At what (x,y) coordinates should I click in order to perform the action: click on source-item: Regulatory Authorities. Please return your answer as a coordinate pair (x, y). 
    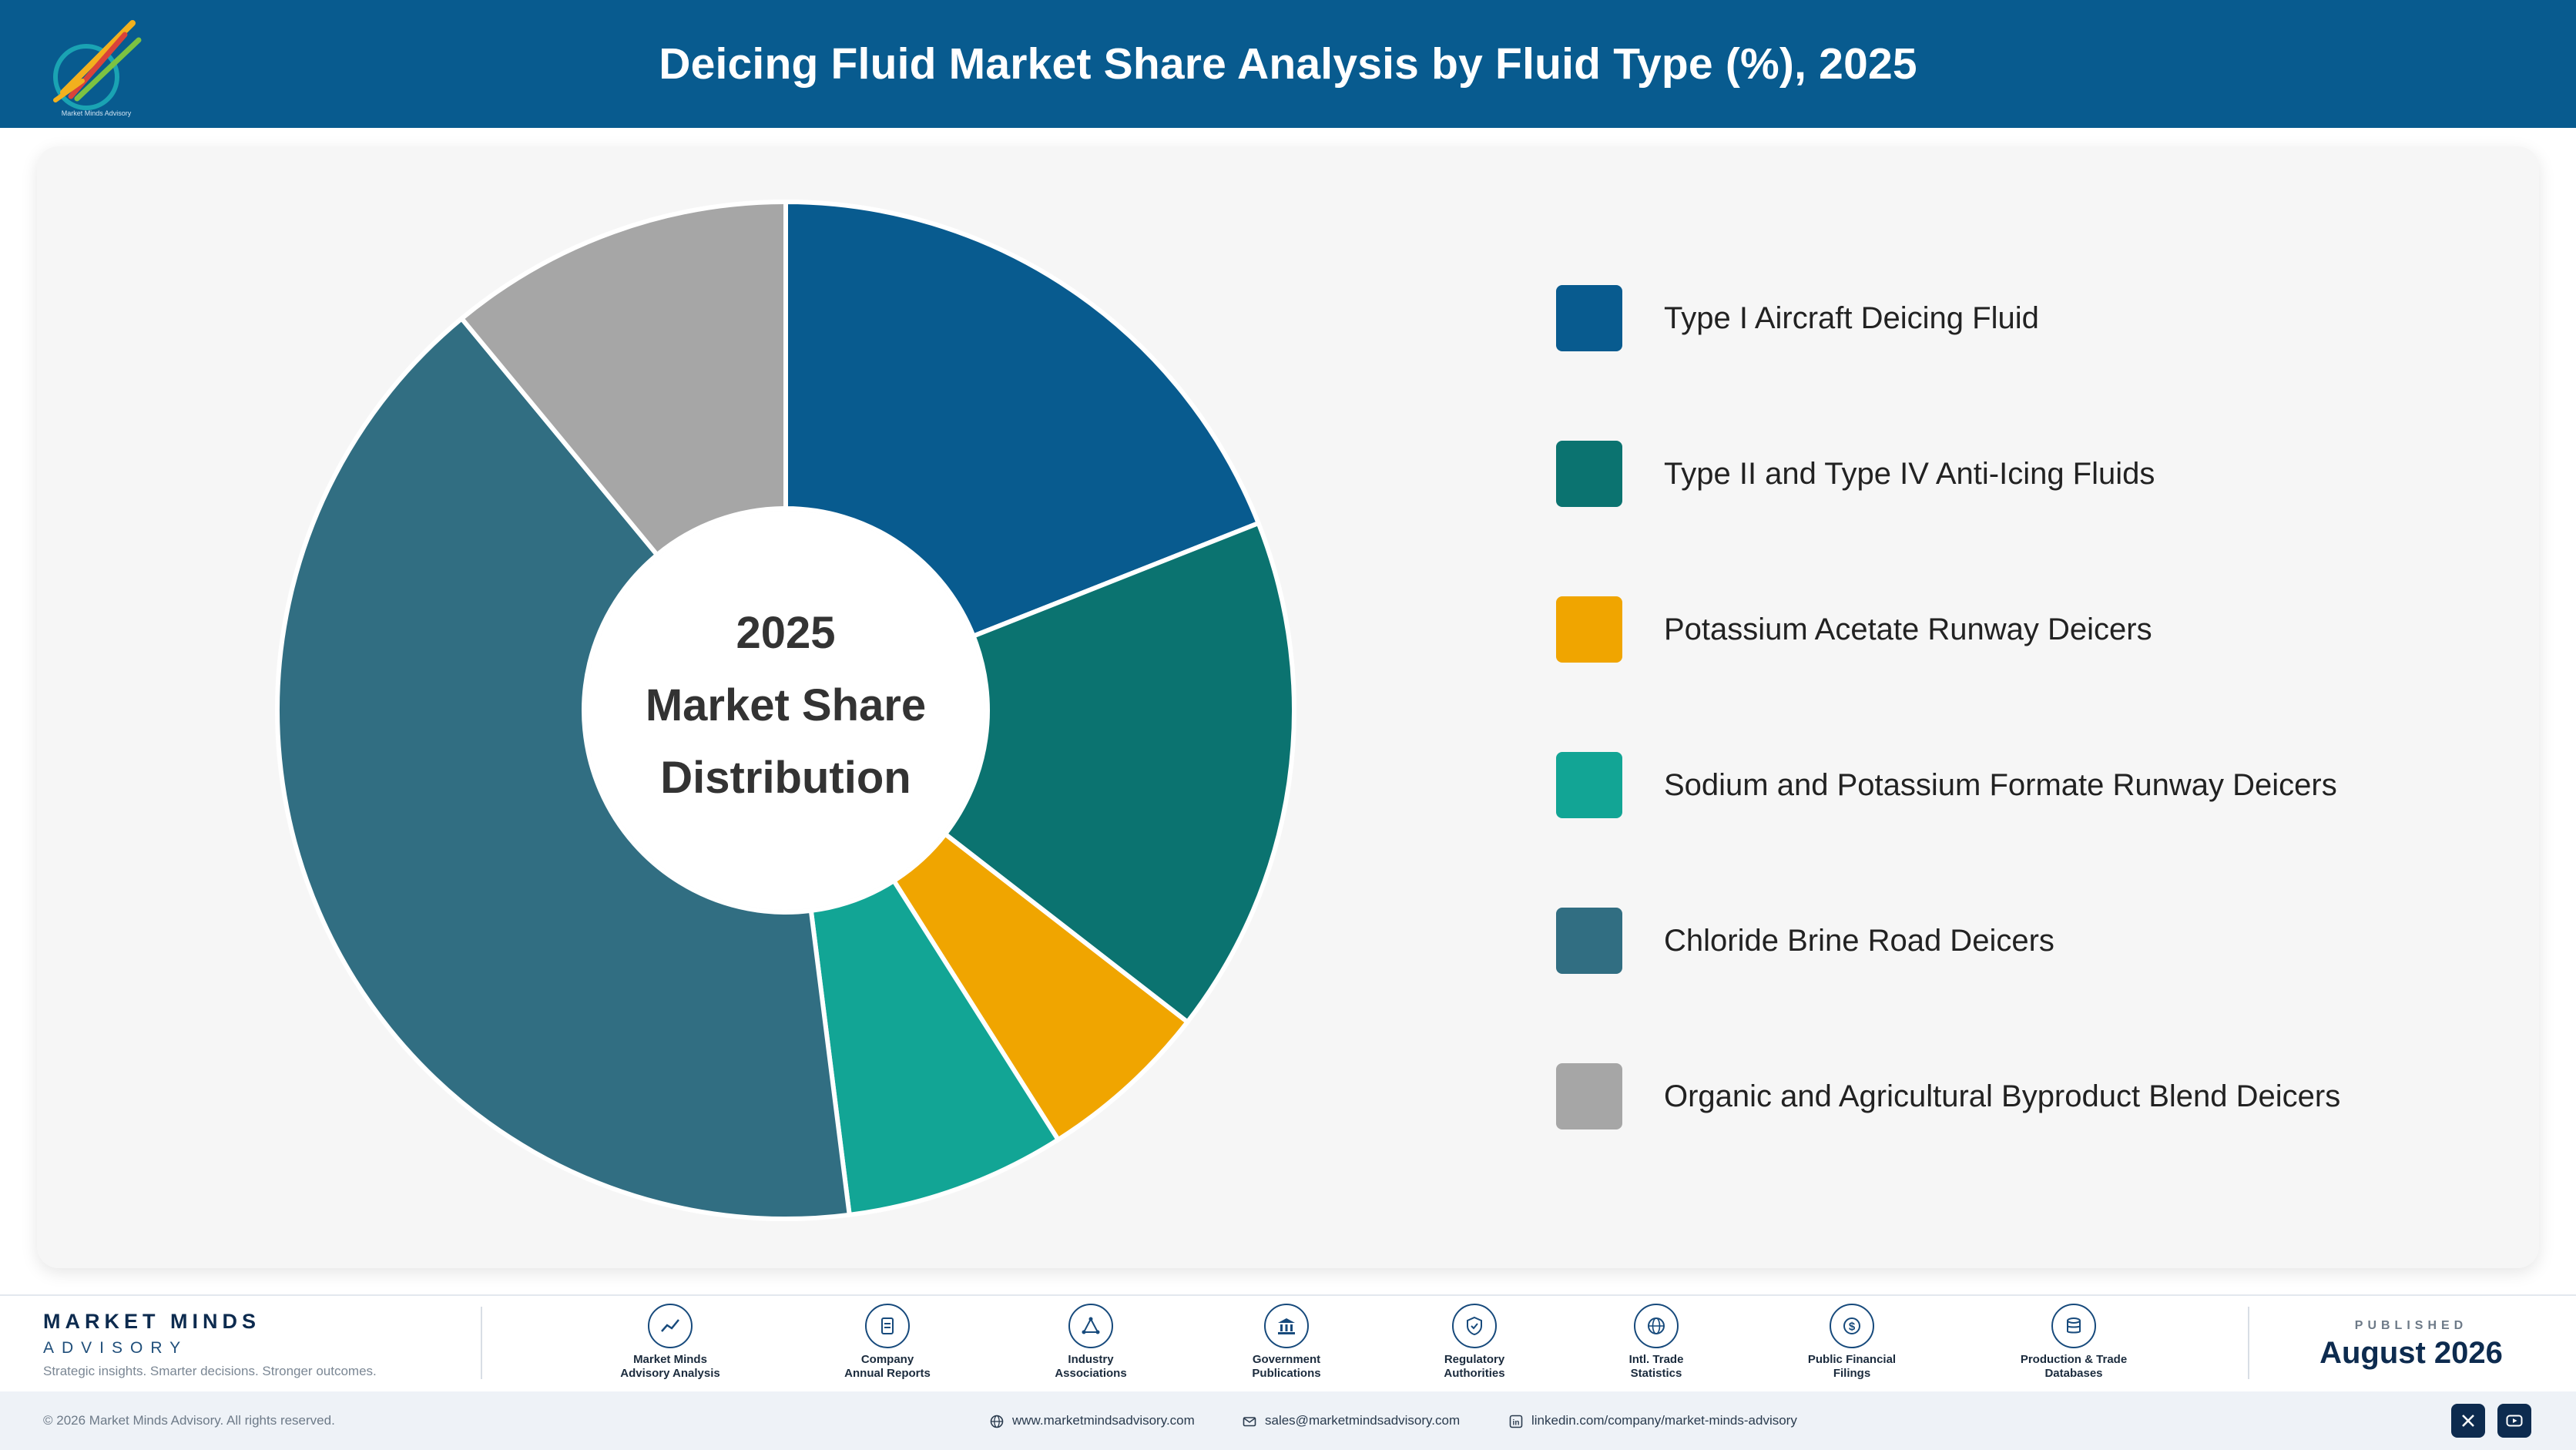
    Looking at the image, I should click on (1474, 1342).